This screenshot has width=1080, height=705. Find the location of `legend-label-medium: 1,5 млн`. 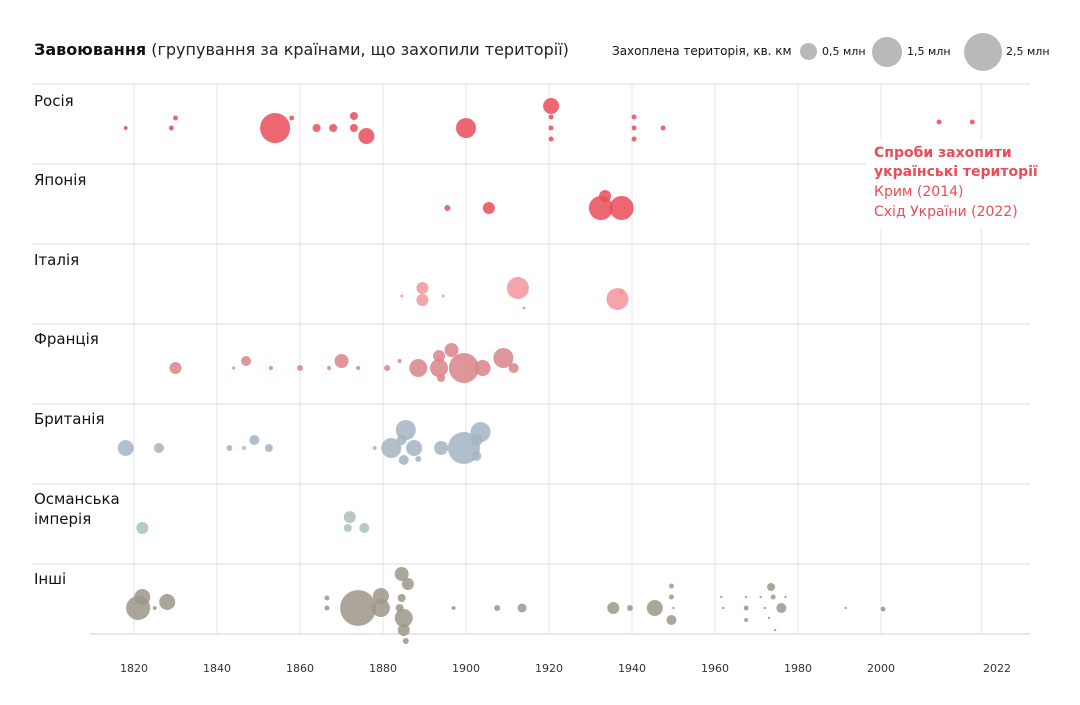

legend-label-medium: 1,5 млн is located at coordinates (929, 51).